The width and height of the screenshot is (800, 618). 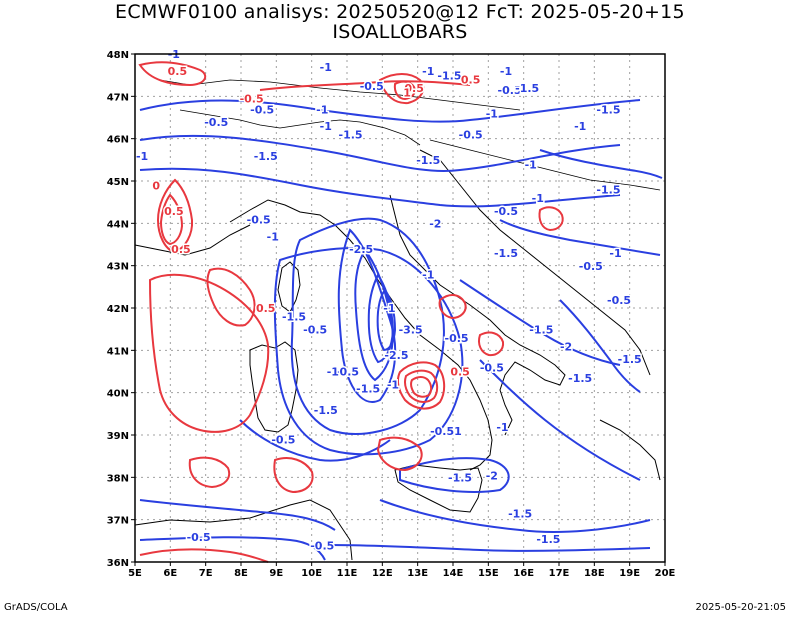 What do you see at coordinates (36, 607) in the screenshot?
I see `footer-software-credit: GrADS/COLA` at bounding box center [36, 607].